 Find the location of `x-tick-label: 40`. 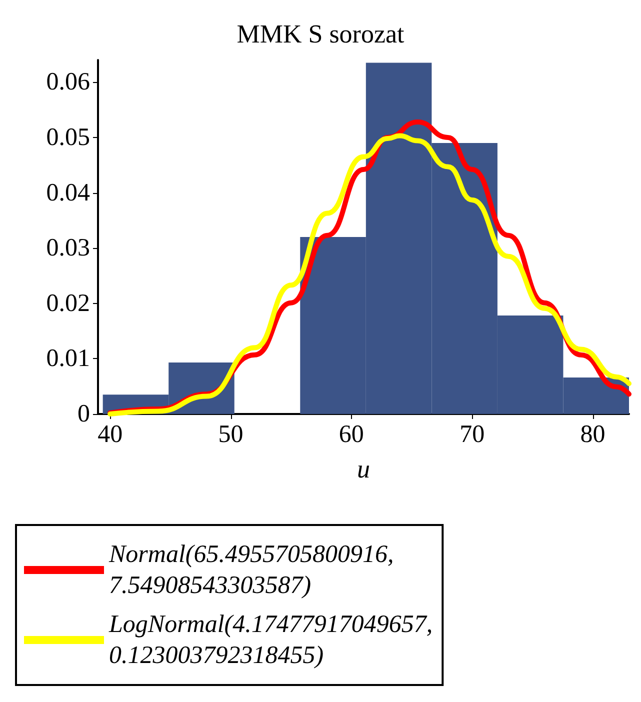

x-tick-label: 40 is located at coordinates (110, 434).